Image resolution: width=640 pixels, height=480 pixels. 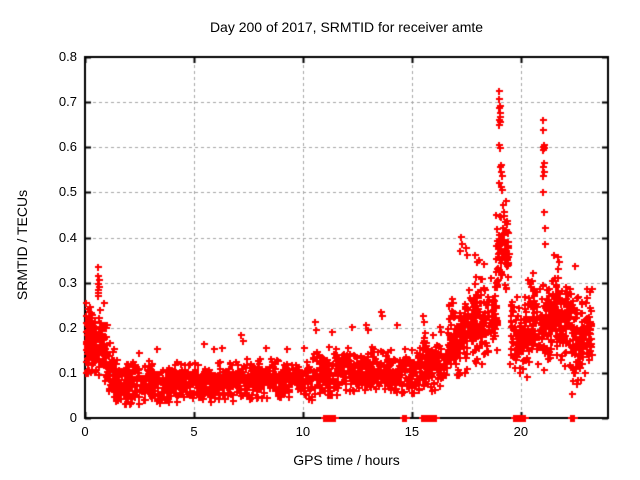 I want to click on y-tick-label: 0.3, so click(x=67, y=282).